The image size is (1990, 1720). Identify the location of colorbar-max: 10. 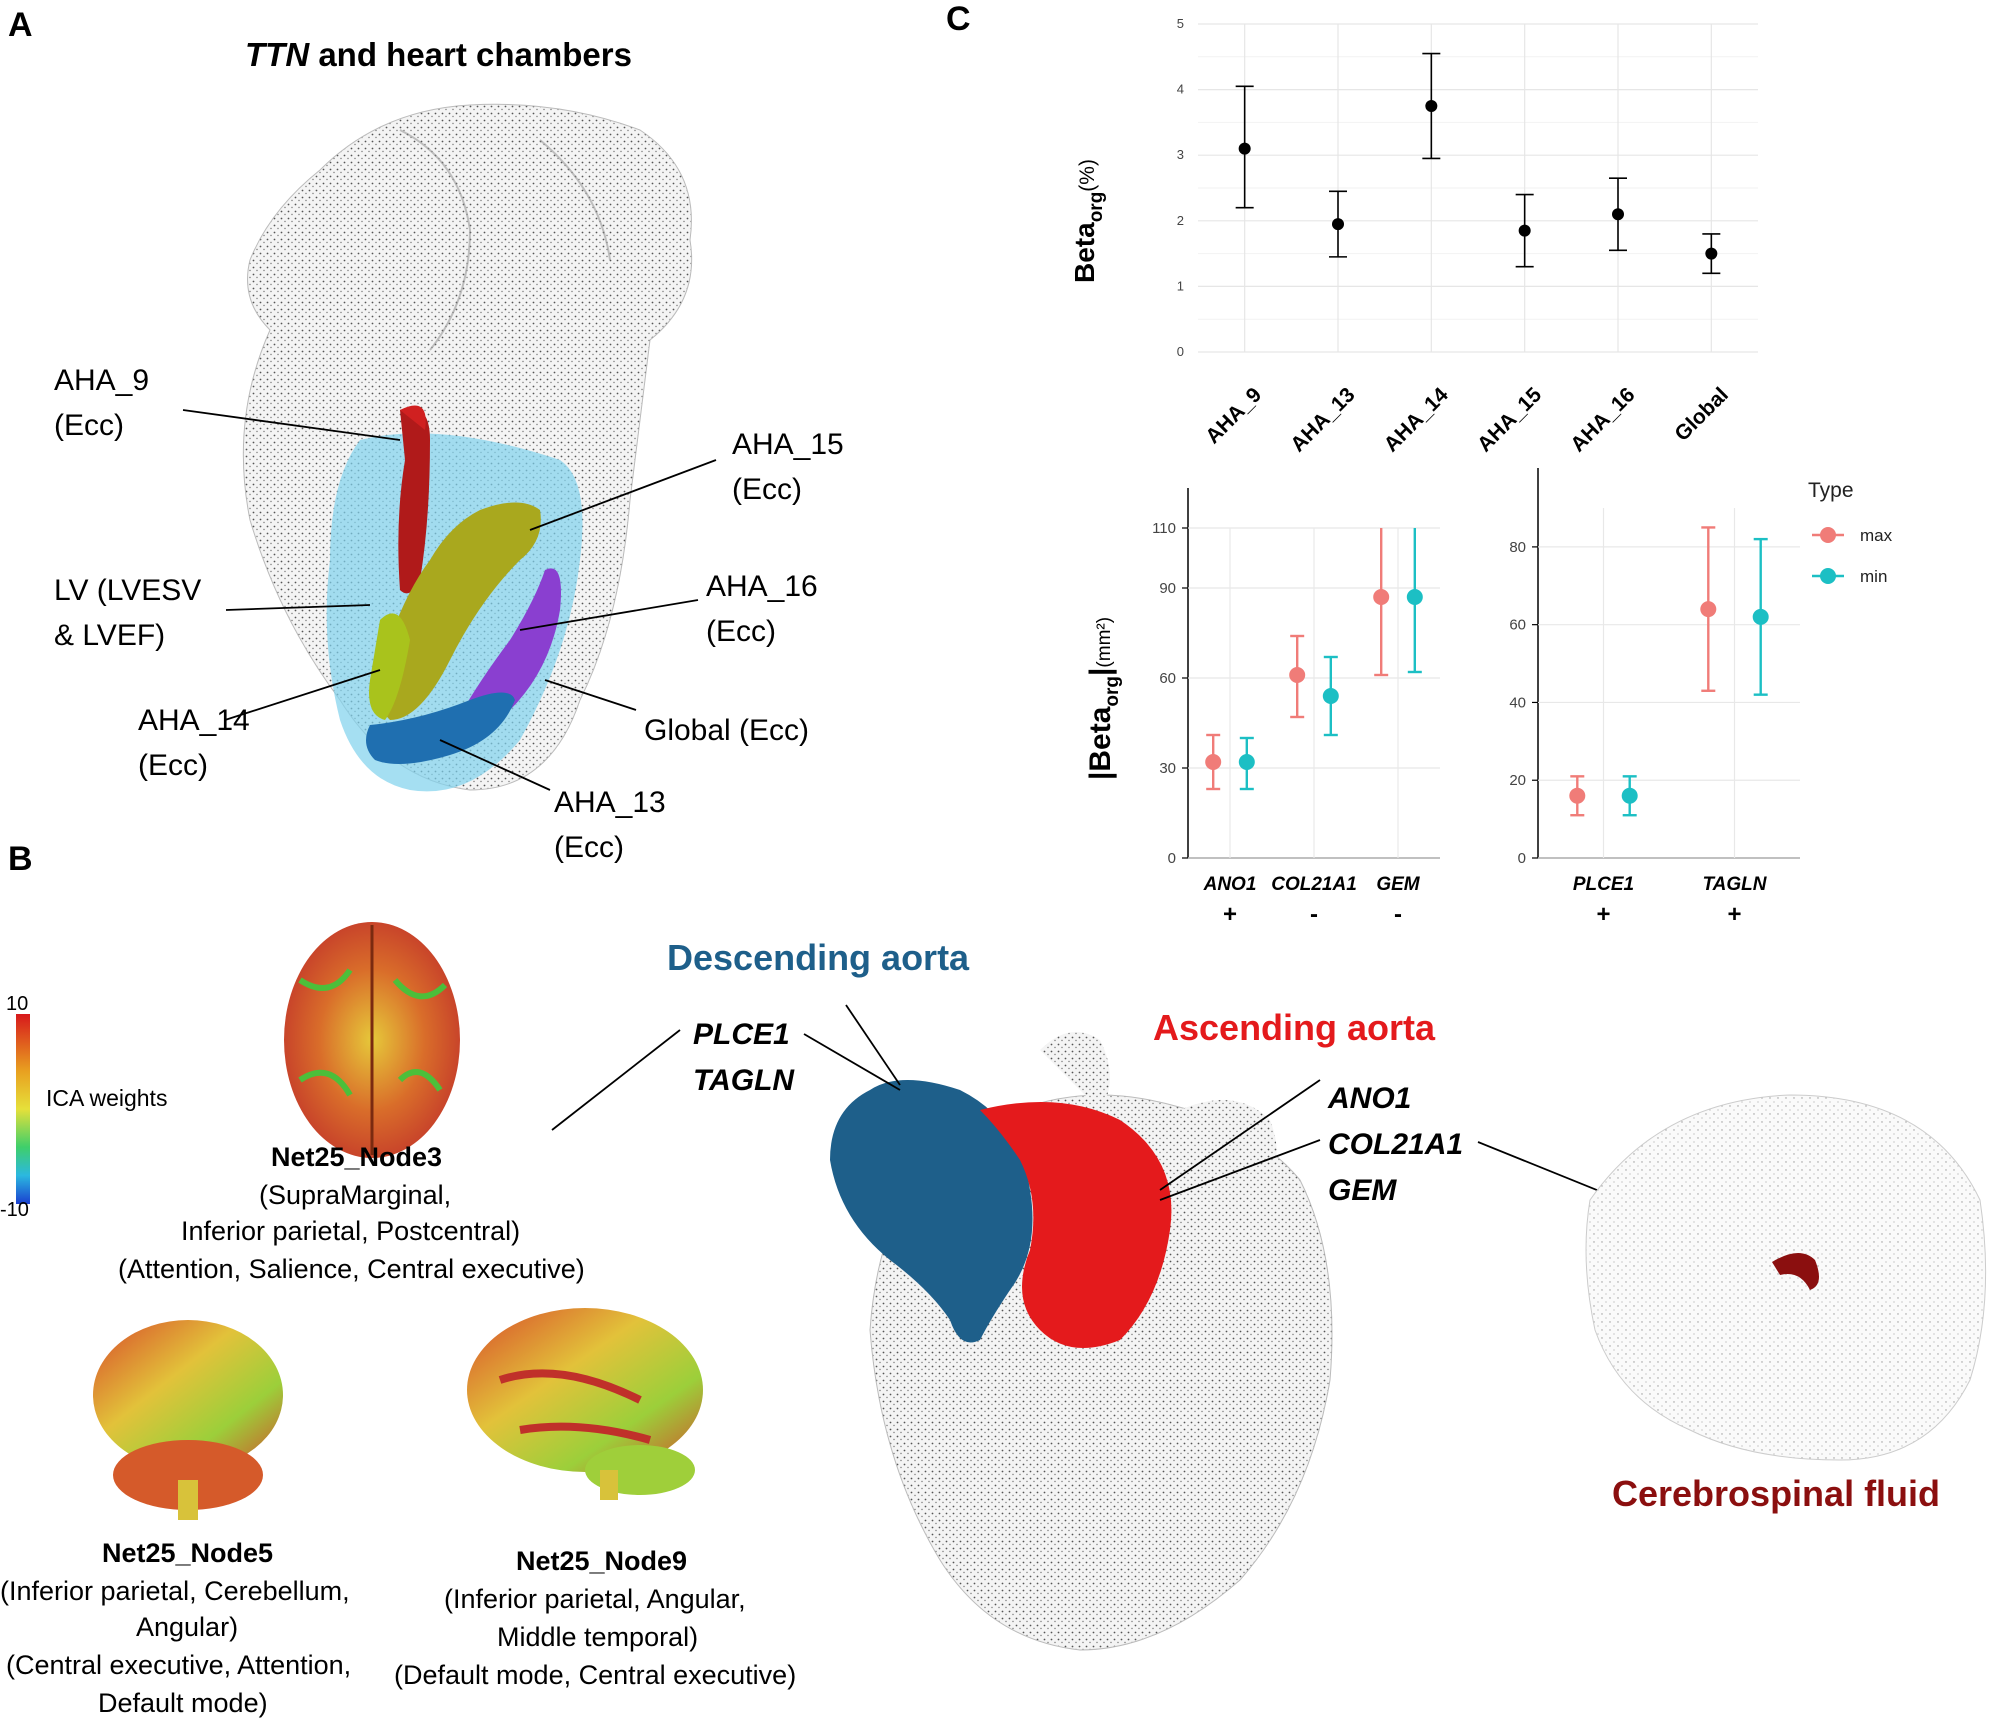
(17, 1004).